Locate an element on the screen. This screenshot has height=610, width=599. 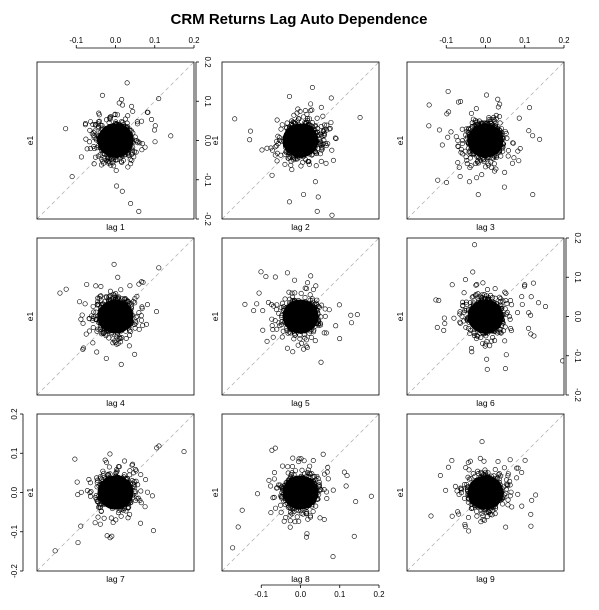
y-axis-label: e1 is located at coordinates (215, 493).